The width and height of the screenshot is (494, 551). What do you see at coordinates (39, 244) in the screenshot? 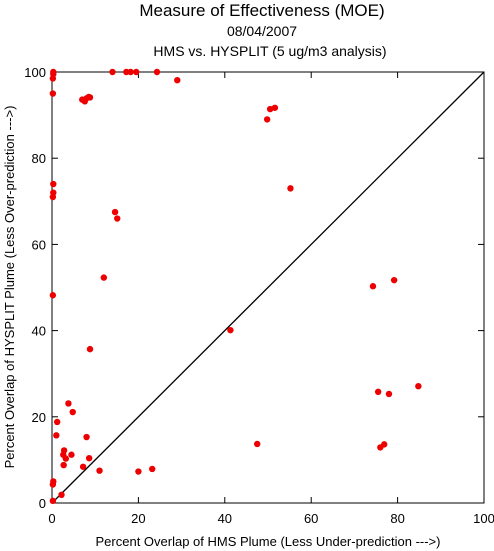
I see `y-tick-label: 60` at bounding box center [39, 244].